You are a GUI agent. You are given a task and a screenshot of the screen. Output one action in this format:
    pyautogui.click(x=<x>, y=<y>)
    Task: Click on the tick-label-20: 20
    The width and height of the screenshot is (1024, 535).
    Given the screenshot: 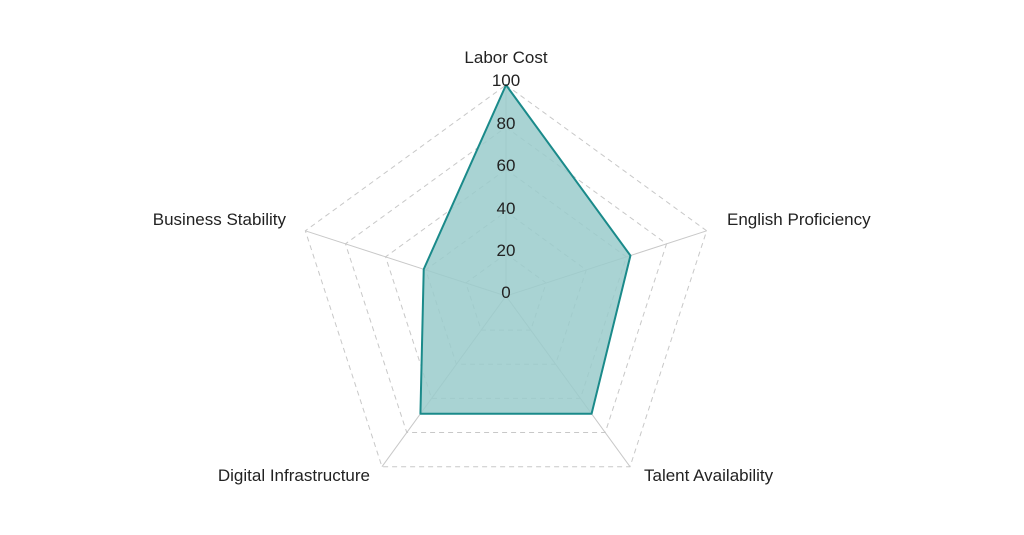 What is the action you would take?
    pyautogui.click(x=506, y=250)
    